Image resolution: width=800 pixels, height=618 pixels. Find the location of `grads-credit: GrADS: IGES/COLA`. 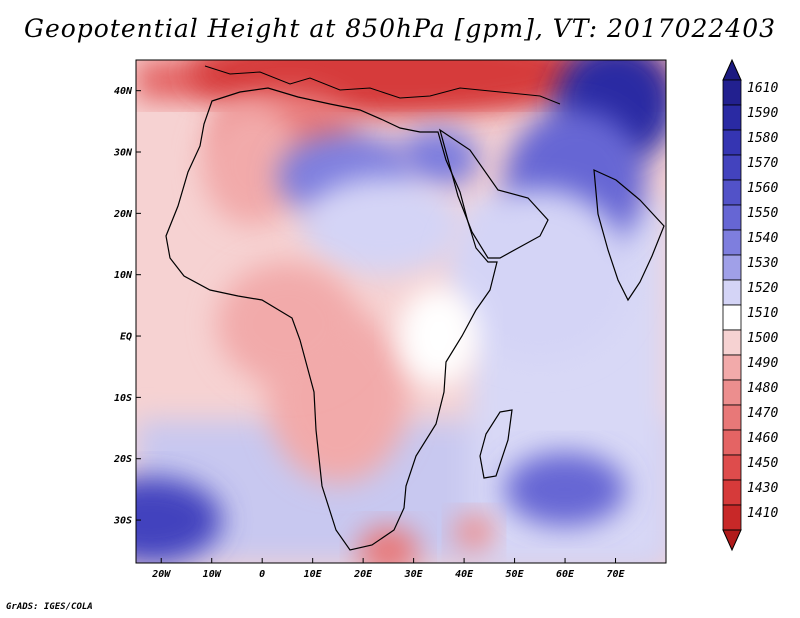

grads-credit: GrADS: IGES/COLA is located at coordinates (49, 607).